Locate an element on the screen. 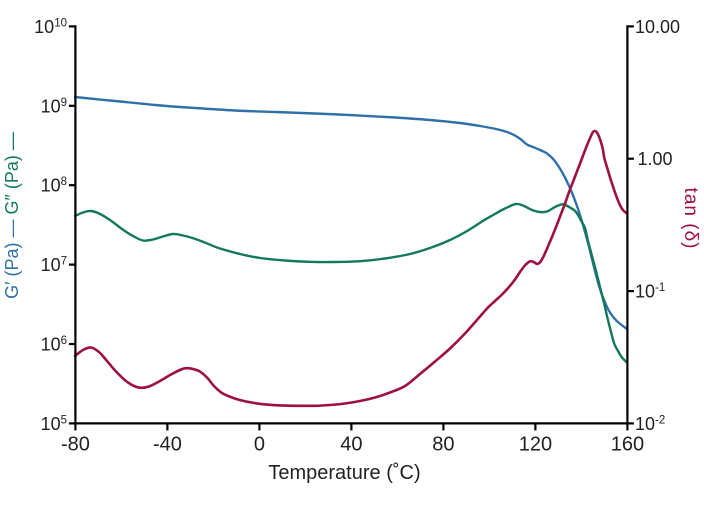  svg-text: Temperature (˚C) is located at coordinates (344, 473).